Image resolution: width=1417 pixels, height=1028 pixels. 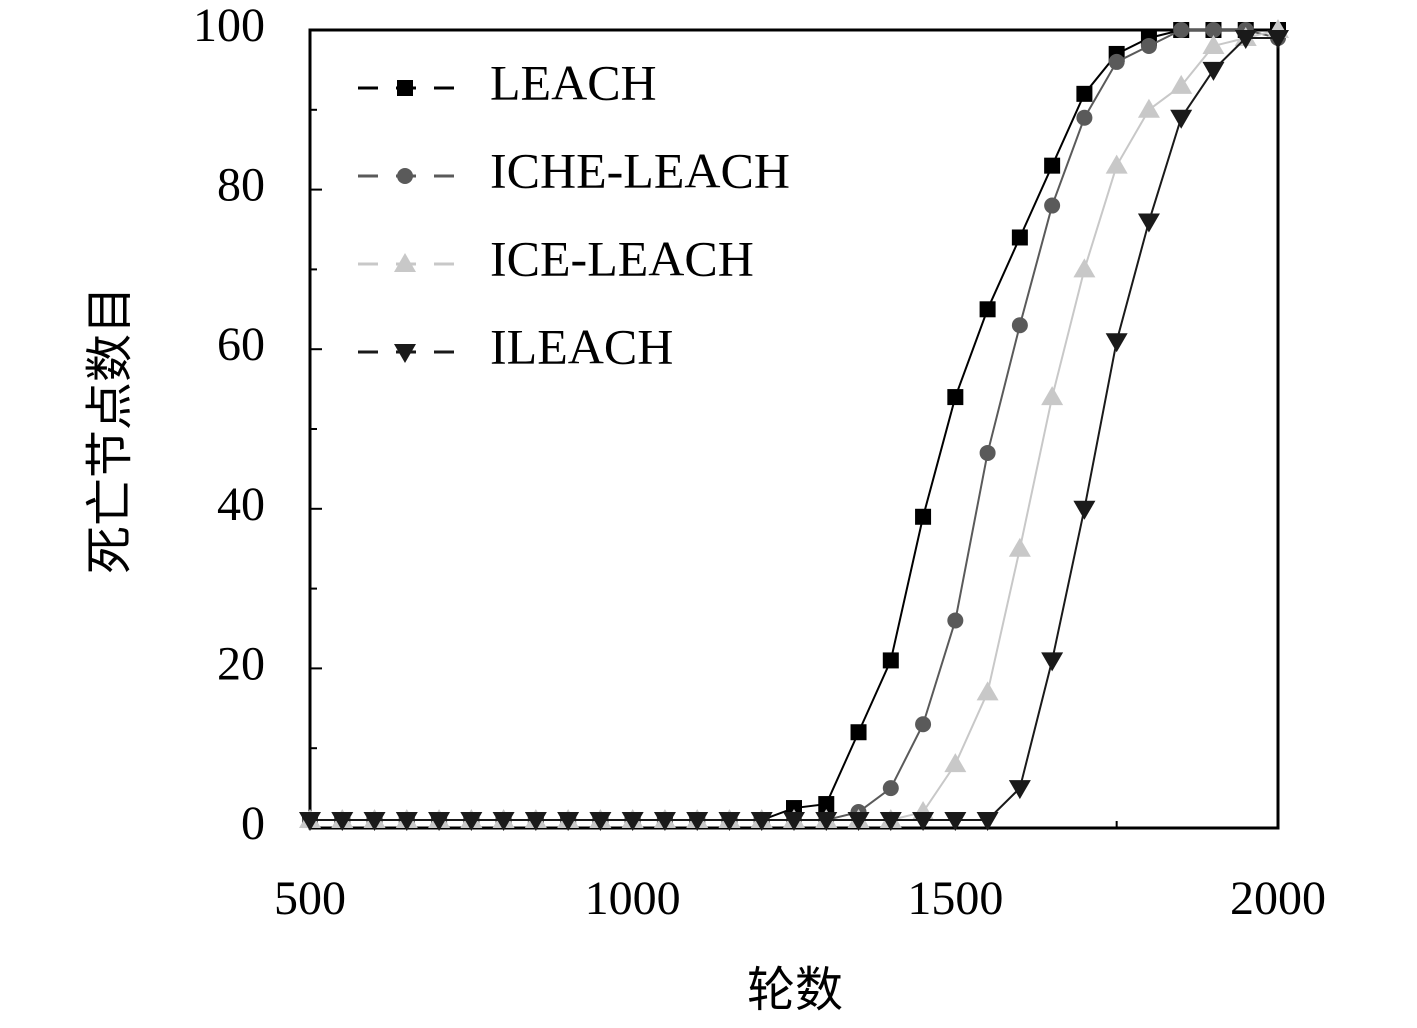 I want to click on legend-label: ICHE-LEACH, so click(x=640, y=170).